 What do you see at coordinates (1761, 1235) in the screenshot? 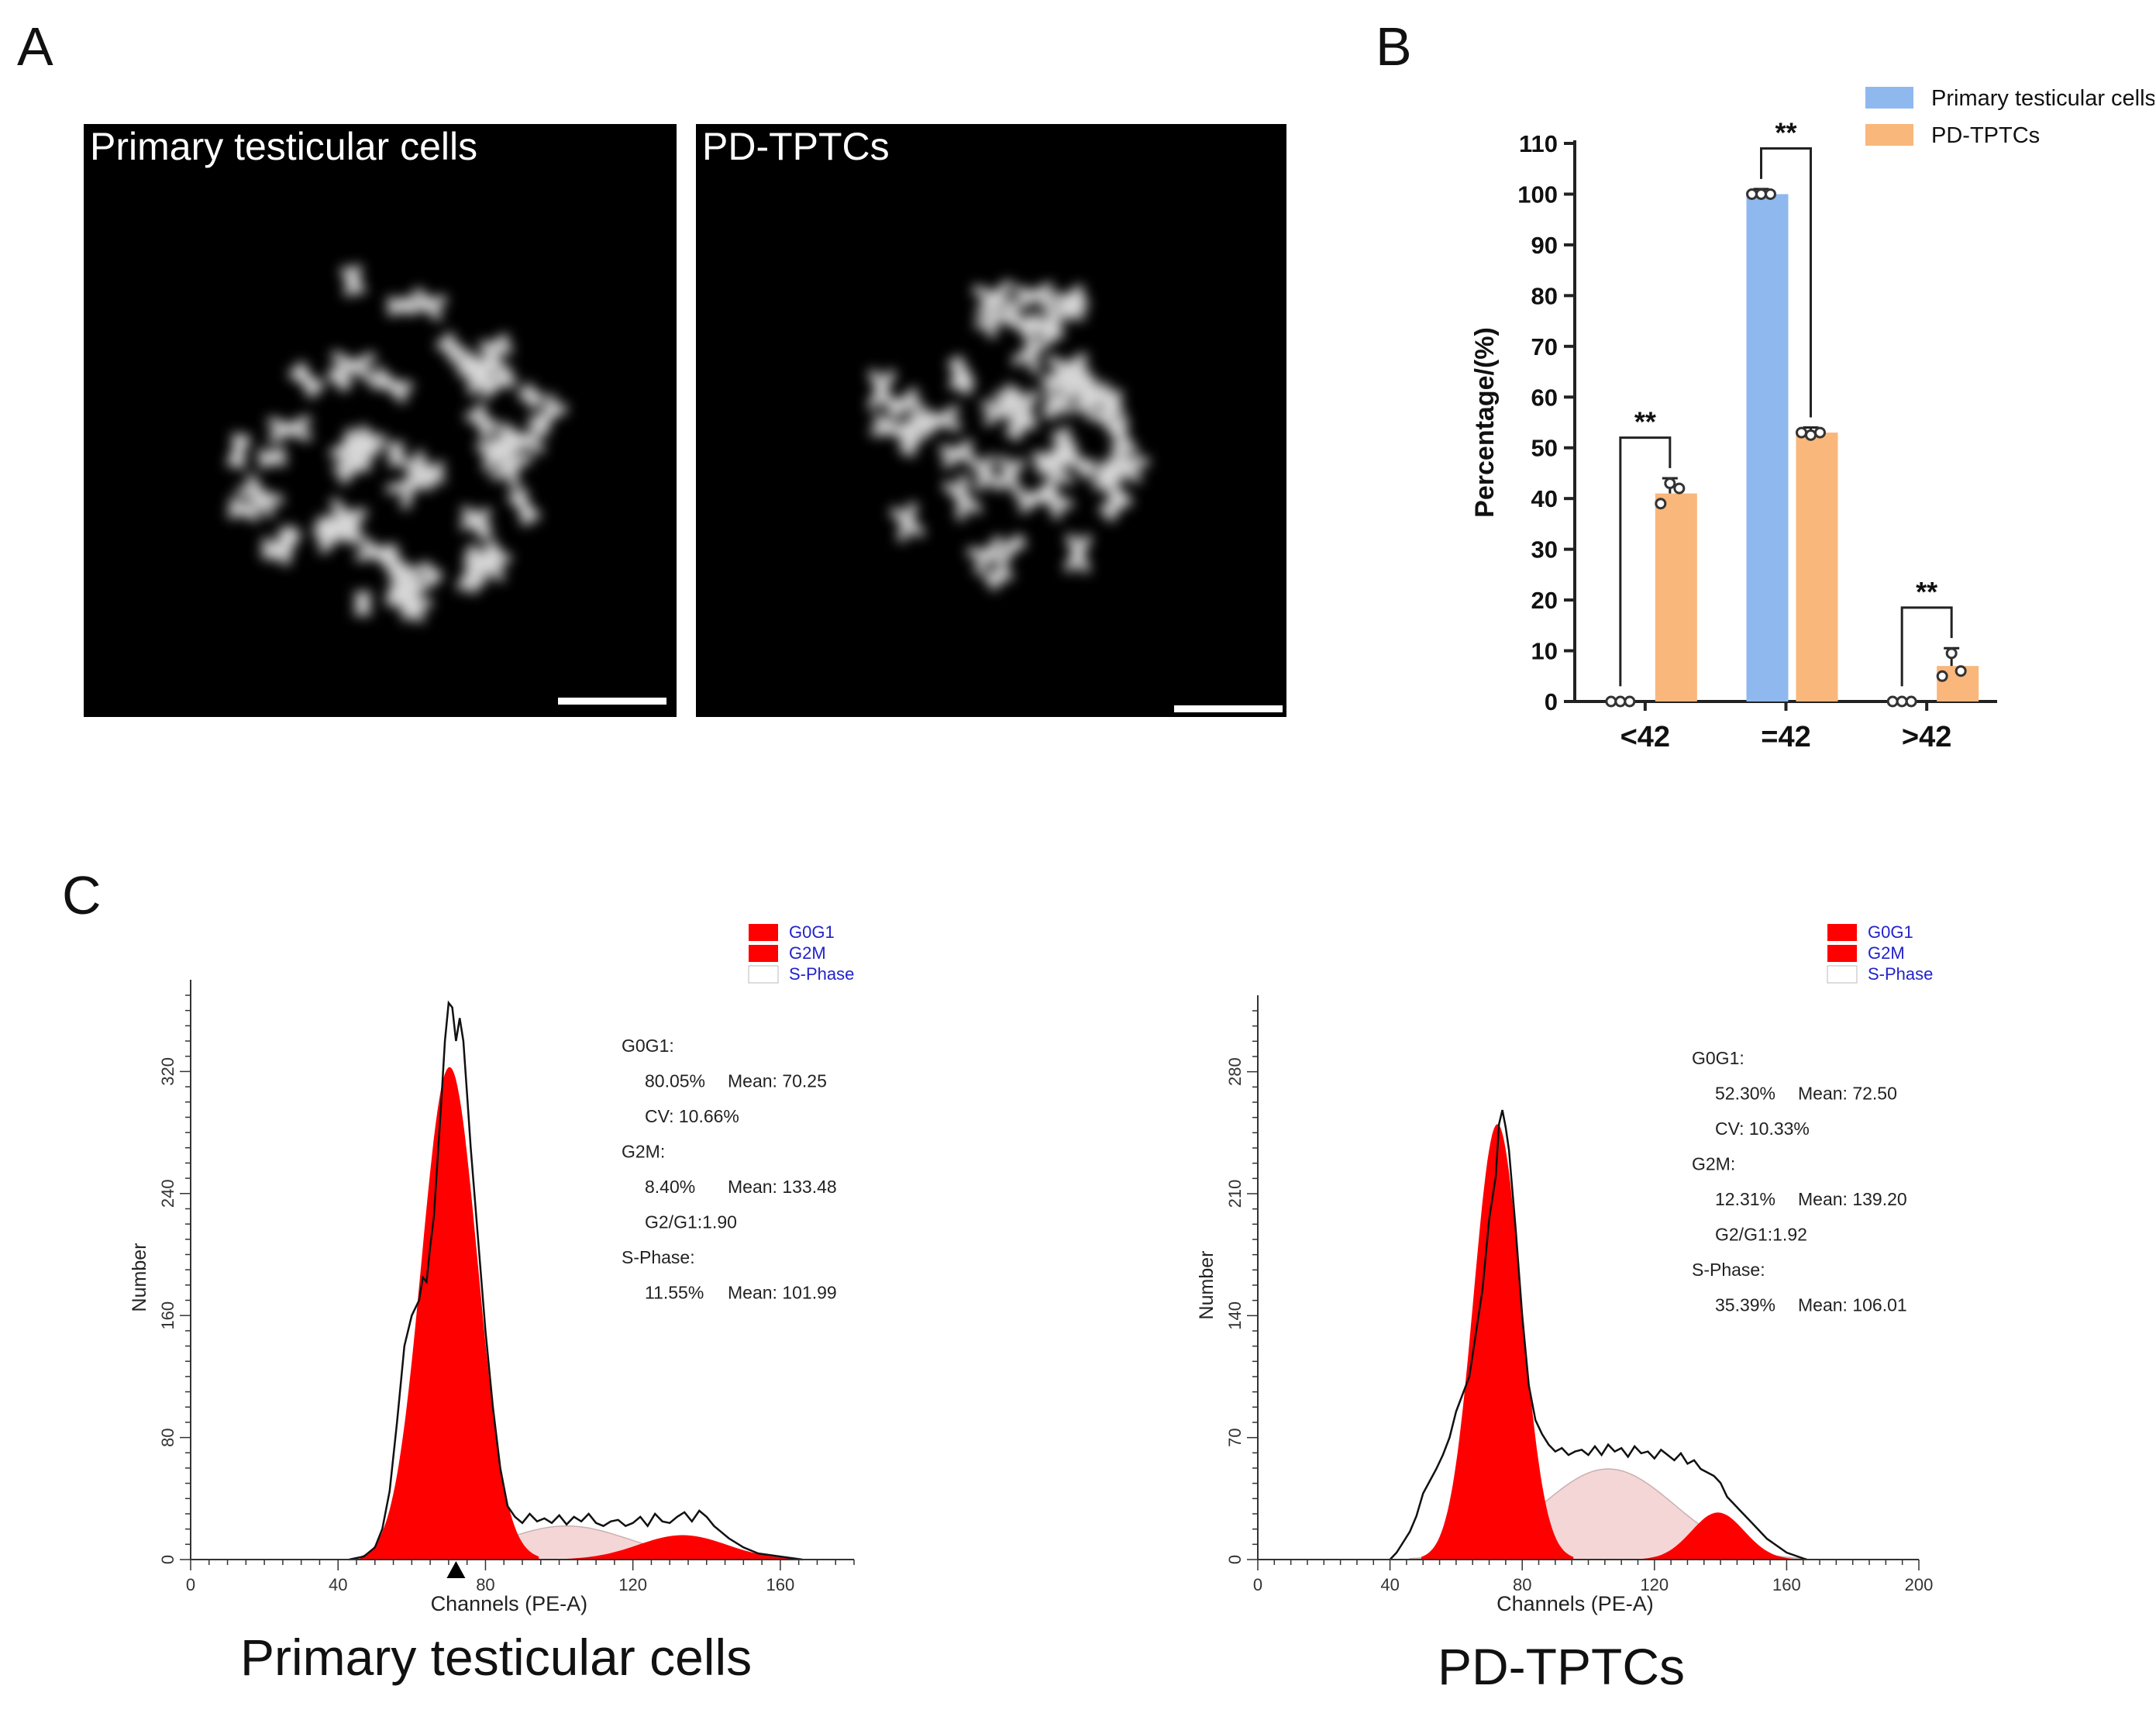
I see `stats-value: G2/G1:1.92` at bounding box center [1761, 1235].